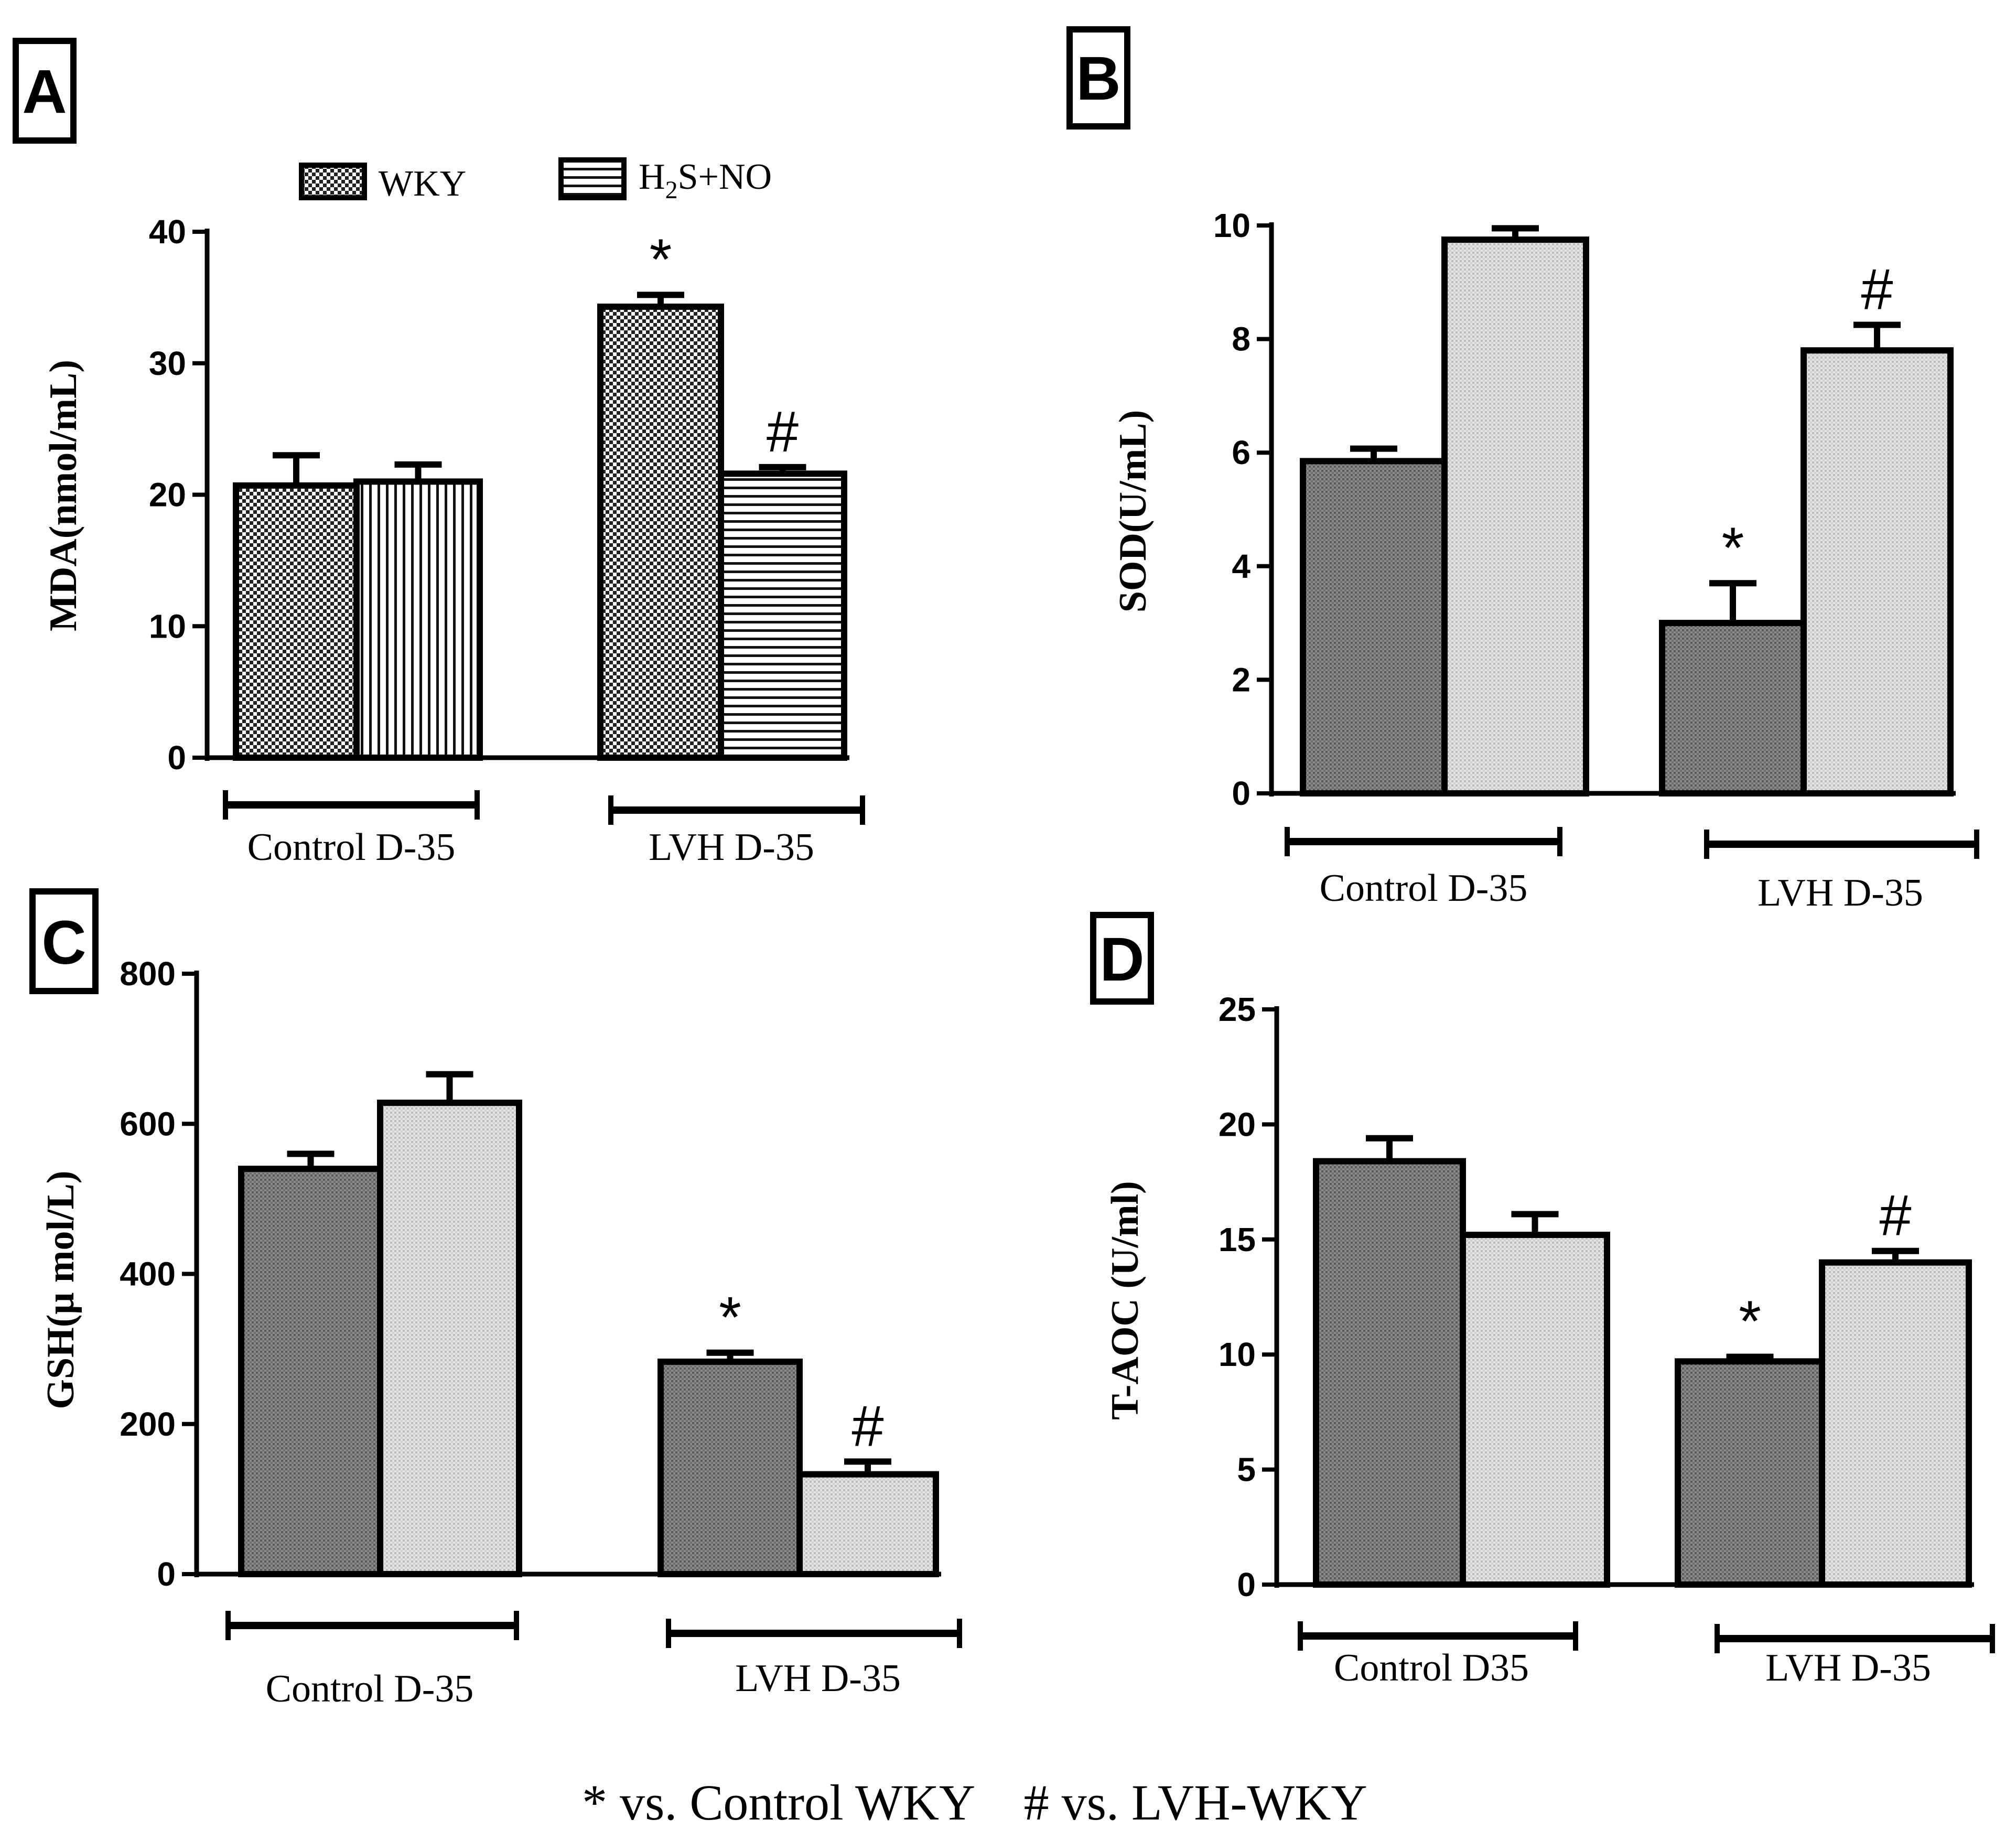 Image resolution: width=2016 pixels, height=1841 pixels. I want to click on svg-text: C, so click(63, 942).